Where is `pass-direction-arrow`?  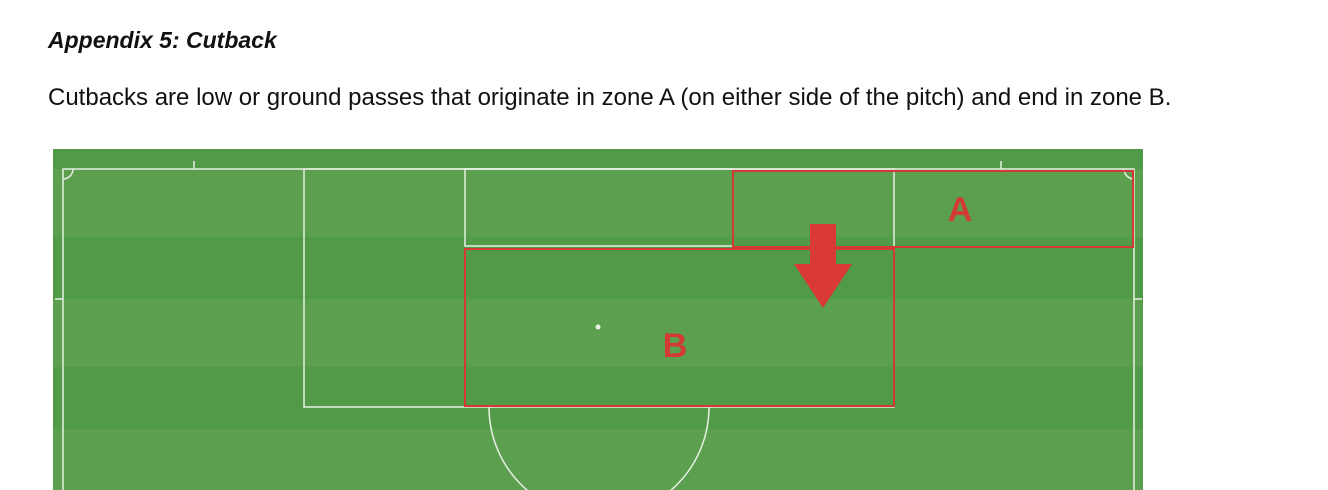 pass-direction-arrow is located at coordinates (823, 266).